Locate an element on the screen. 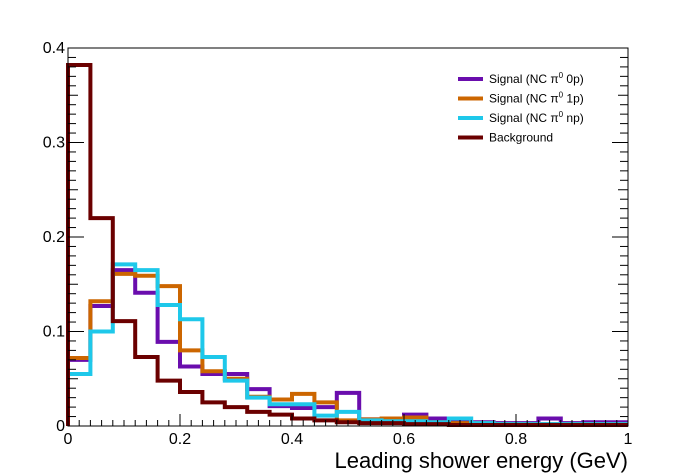 This screenshot has height=474, width=698. y-tick-label: 0.3 is located at coordinates (54, 143).